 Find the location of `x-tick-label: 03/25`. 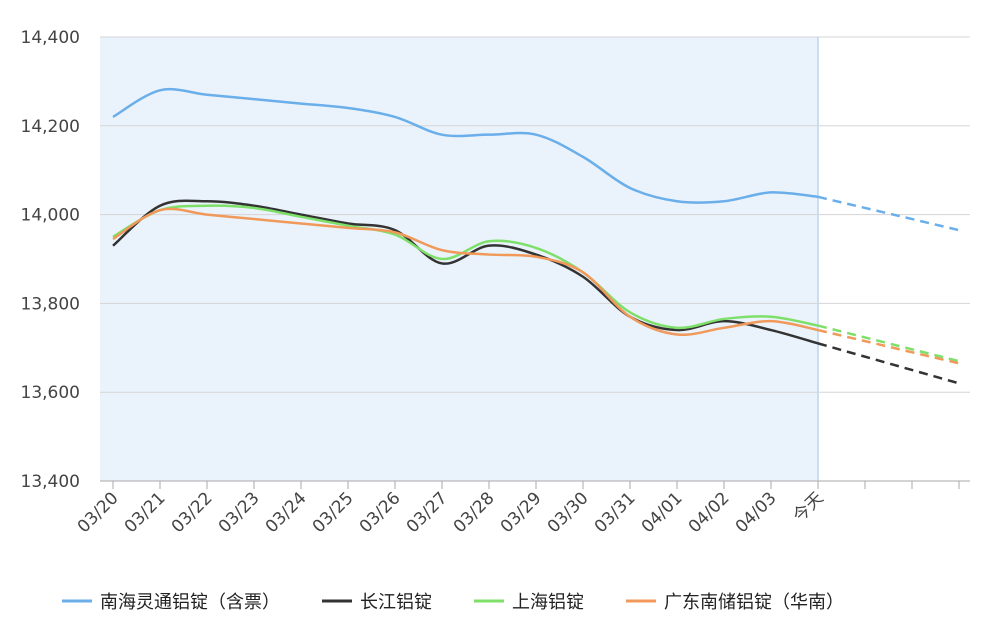

x-tick-label: 03/25 is located at coordinates (333, 512).